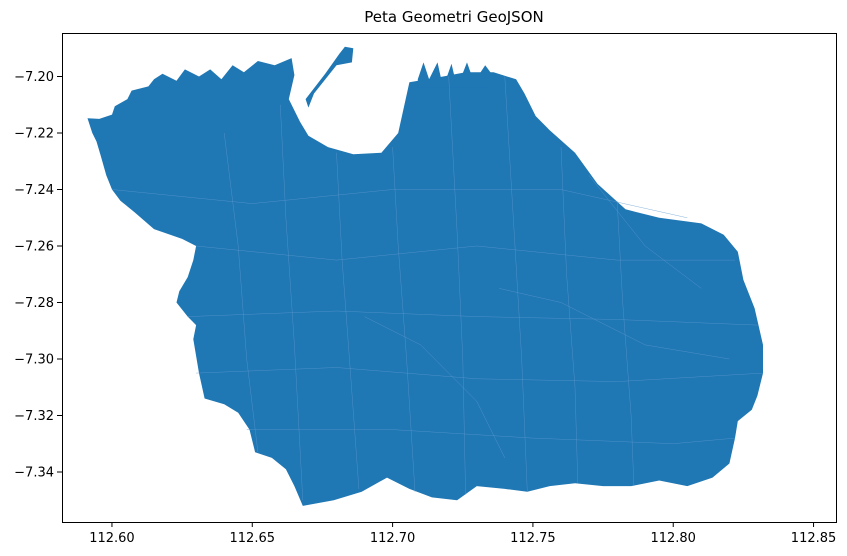 This screenshot has width=847, height=556. Describe the element at coordinates (462, 534) in the screenshot. I see `x-axis: 112.60 112.65 112.70 112.75 112.80 112.85` at that location.